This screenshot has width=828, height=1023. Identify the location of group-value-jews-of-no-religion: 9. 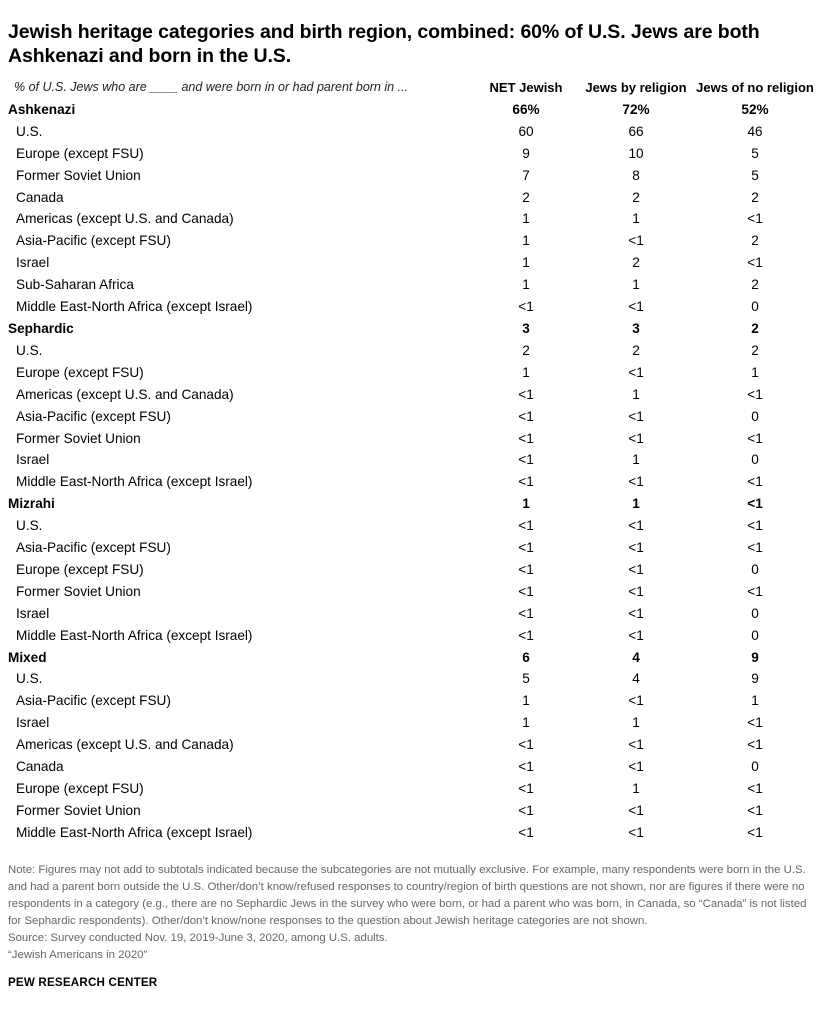
(755, 657).